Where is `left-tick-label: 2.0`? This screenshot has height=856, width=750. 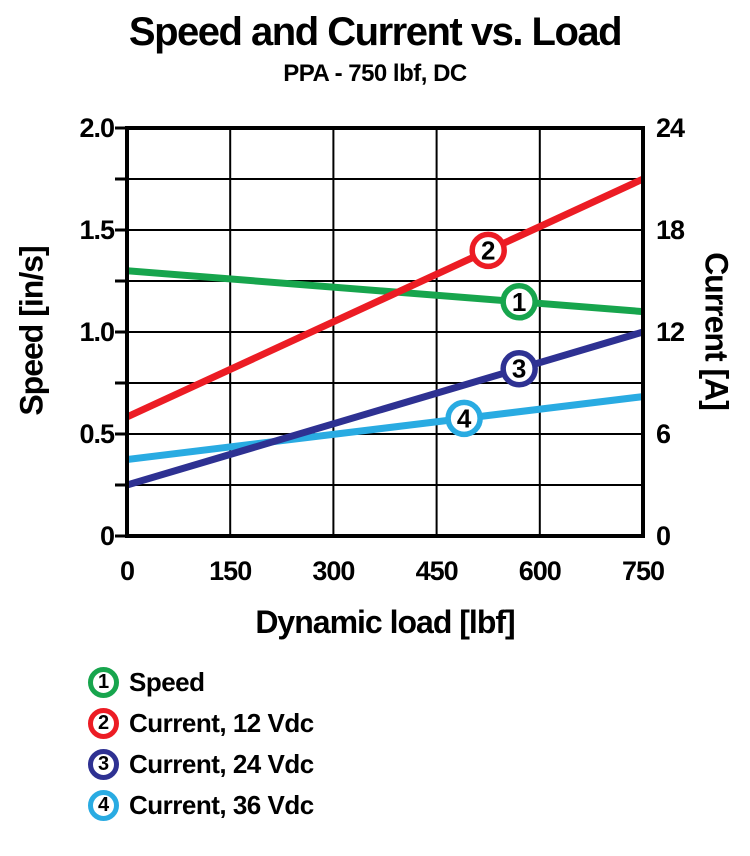 left-tick-label: 2.0 is located at coordinates (96, 128).